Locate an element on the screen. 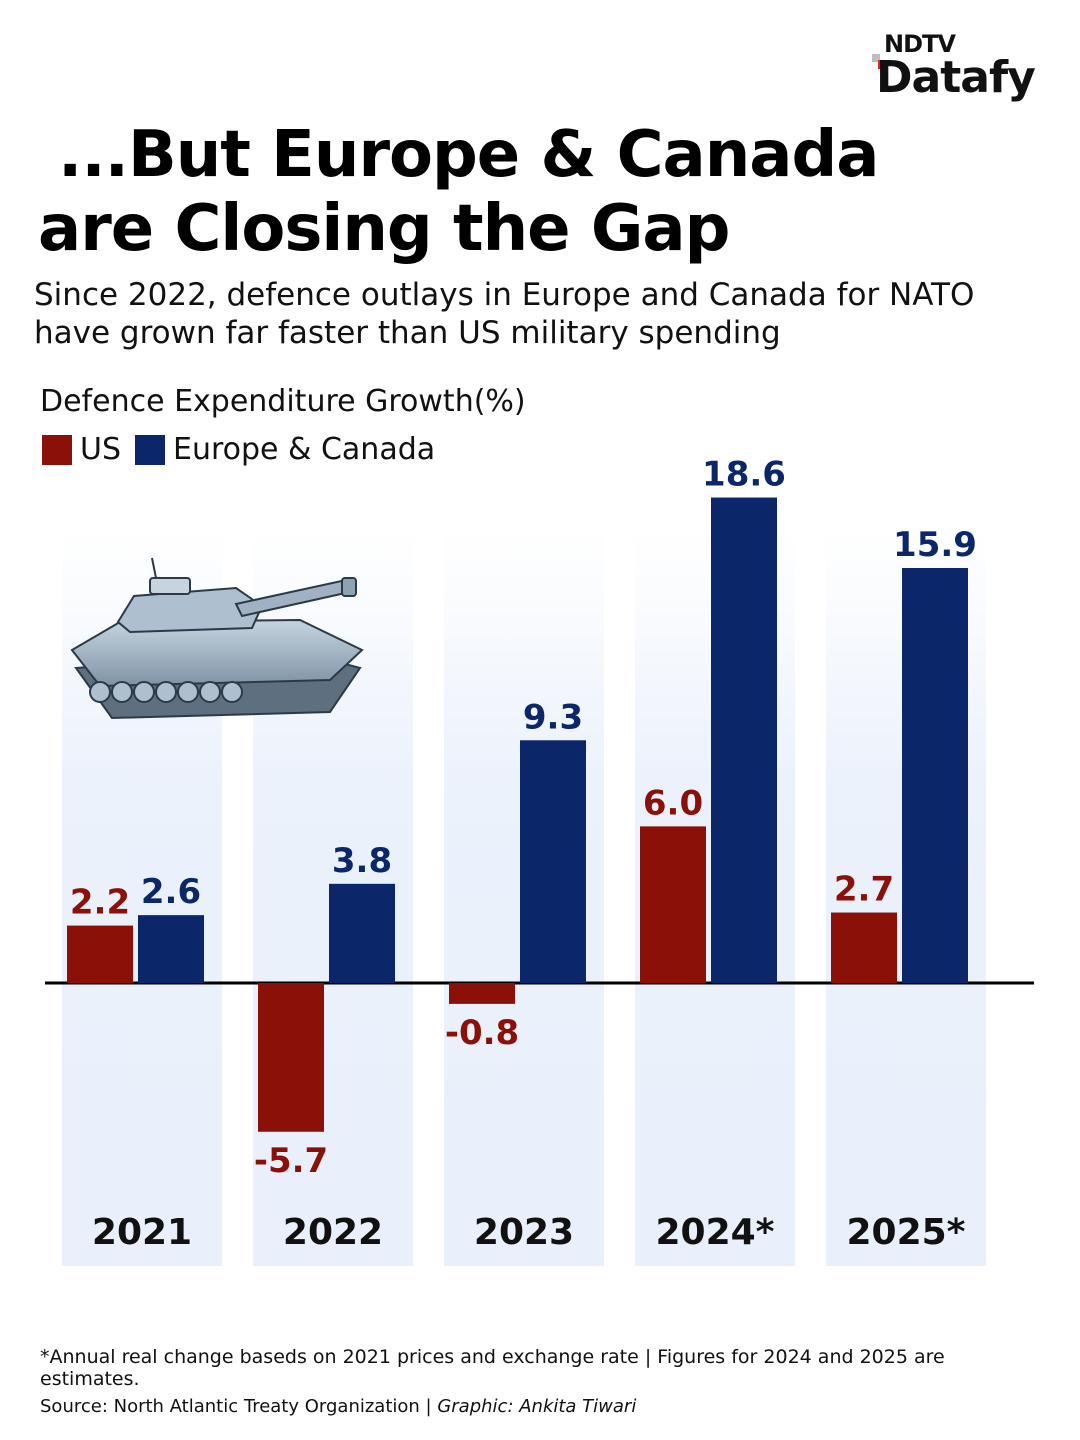  value-label-us: -5.7 is located at coordinates (291, 1161).